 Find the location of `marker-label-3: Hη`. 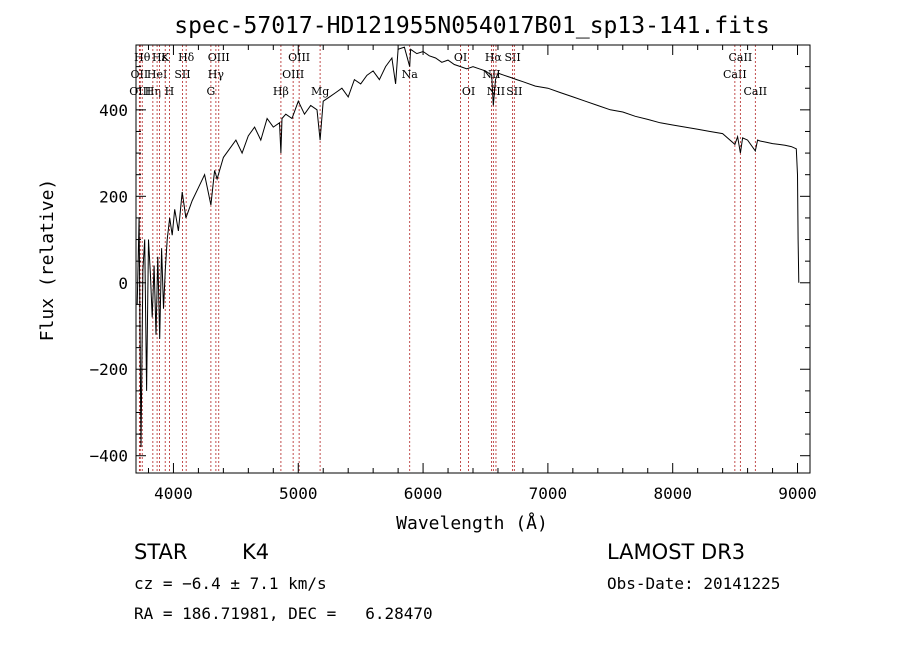

marker-label-3: Hη is located at coordinates (153, 91).